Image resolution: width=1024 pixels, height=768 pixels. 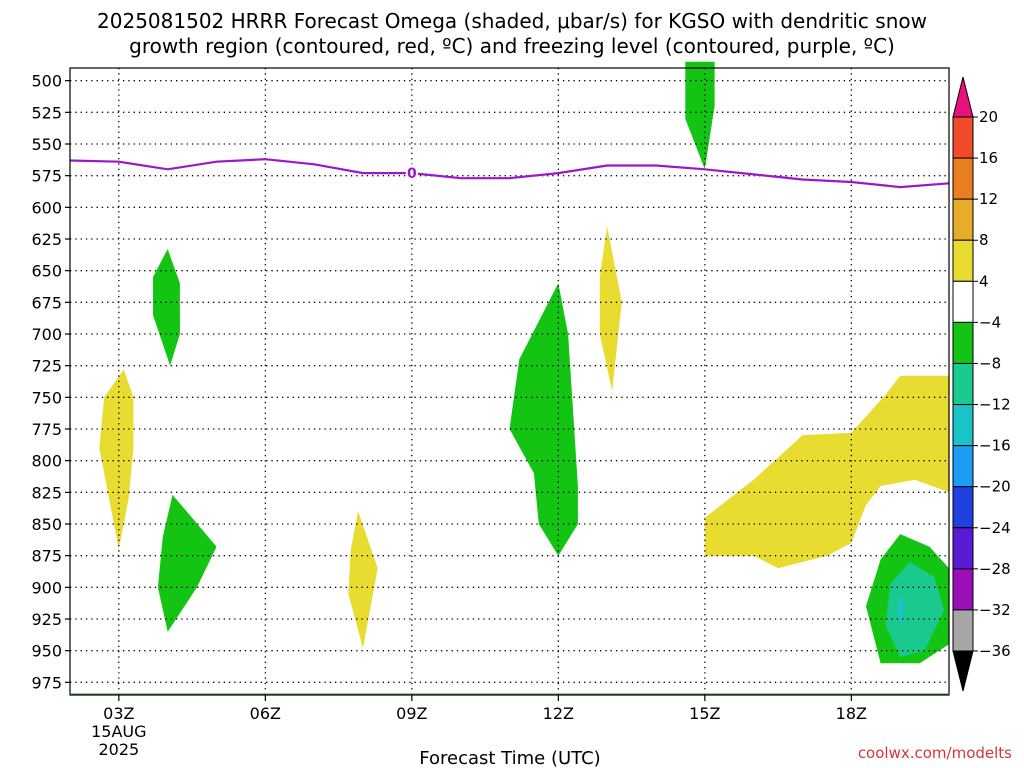 What do you see at coordinates (995, 405) in the screenshot?
I see `colorbar-label--12: −12` at bounding box center [995, 405].